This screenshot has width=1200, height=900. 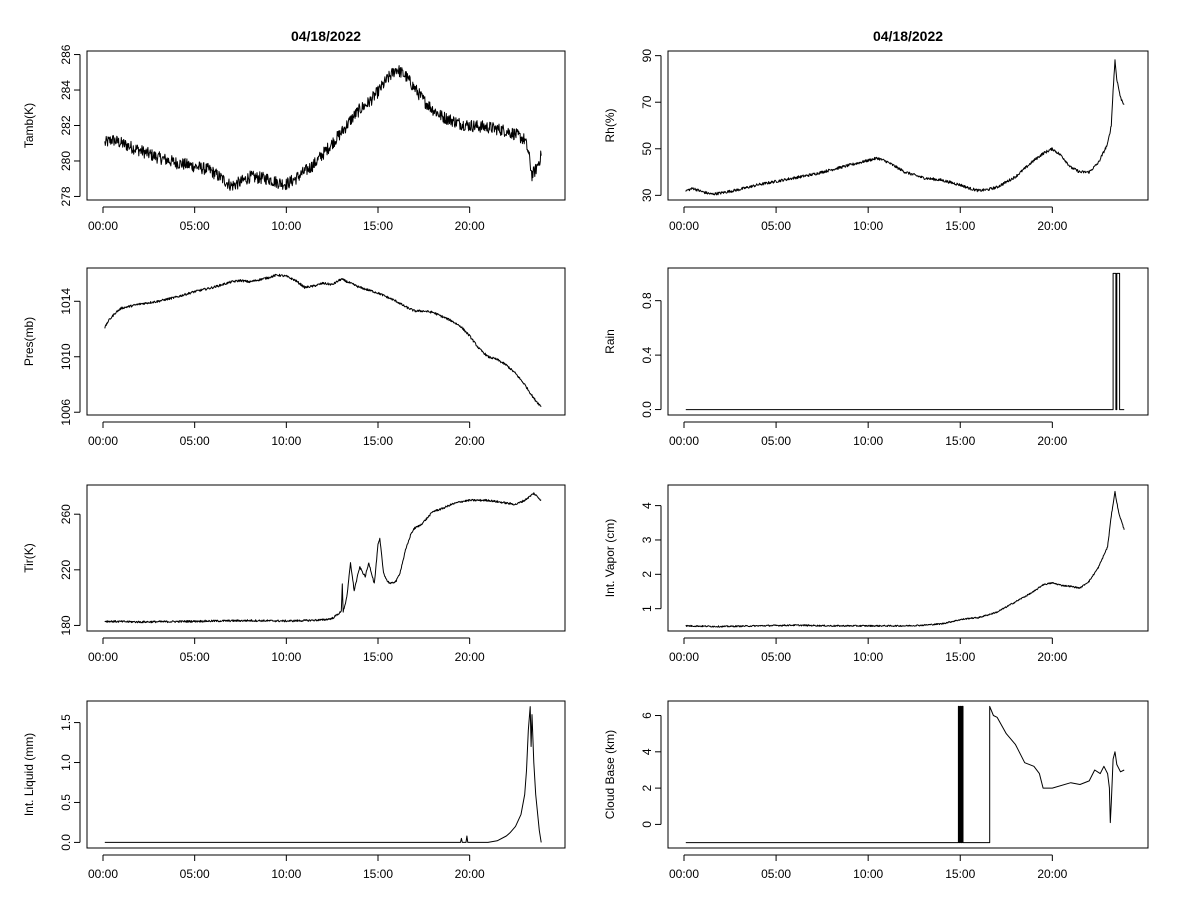 What do you see at coordinates (66, 802) in the screenshot?
I see `liquid-y-tick-label: 0.5` at bounding box center [66, 802].